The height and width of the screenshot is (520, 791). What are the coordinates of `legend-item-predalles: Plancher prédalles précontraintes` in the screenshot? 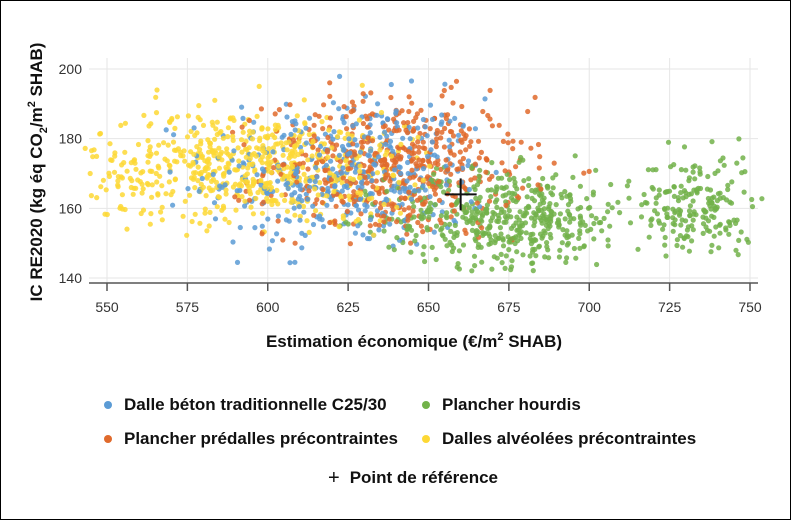 It's located at (251, 439).